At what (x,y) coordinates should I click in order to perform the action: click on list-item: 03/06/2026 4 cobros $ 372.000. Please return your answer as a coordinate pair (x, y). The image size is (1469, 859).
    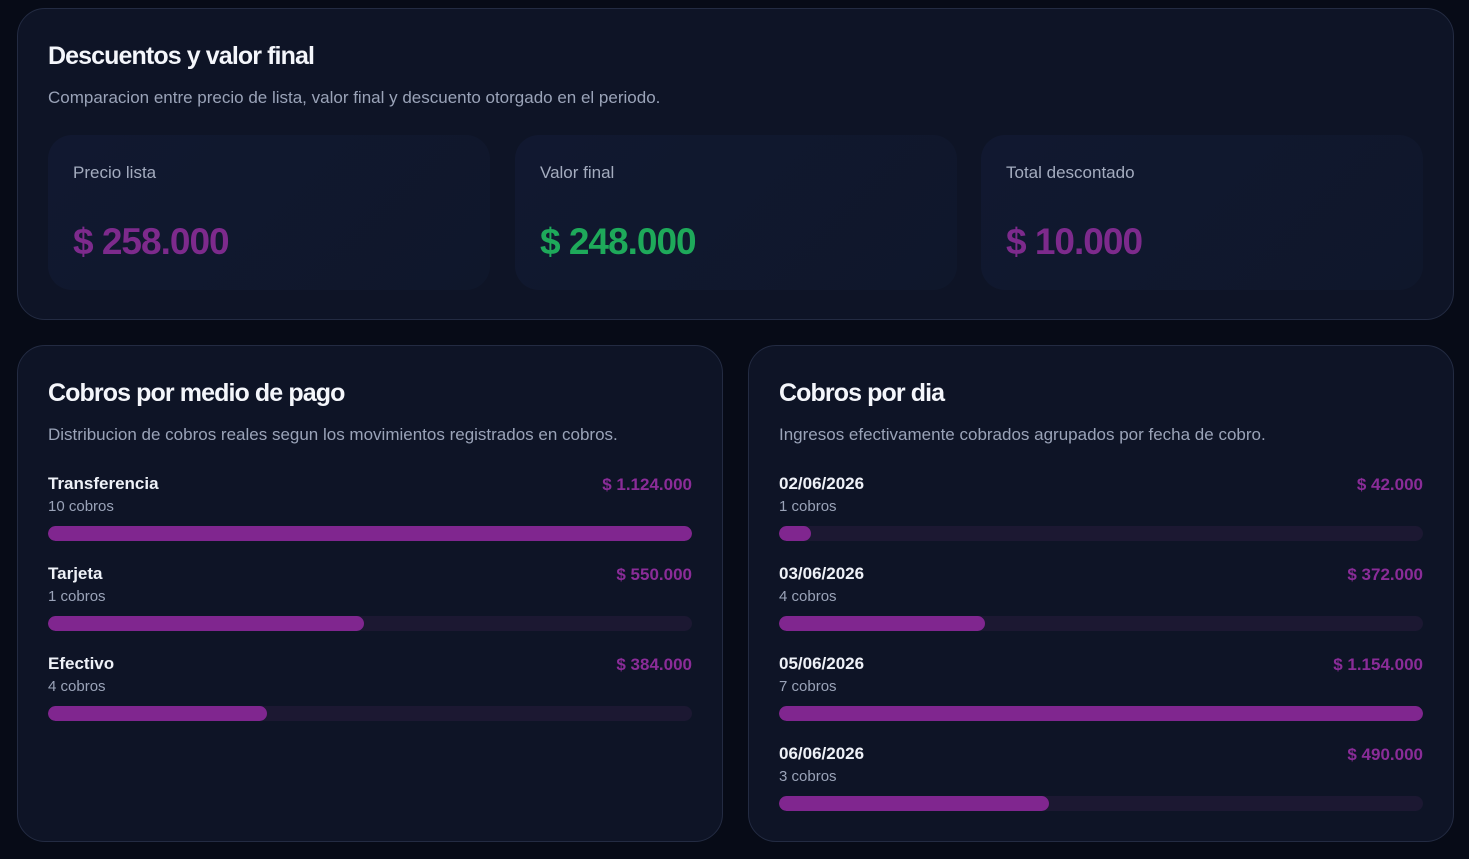
    Looking at the image, I should click on (1101, 609).